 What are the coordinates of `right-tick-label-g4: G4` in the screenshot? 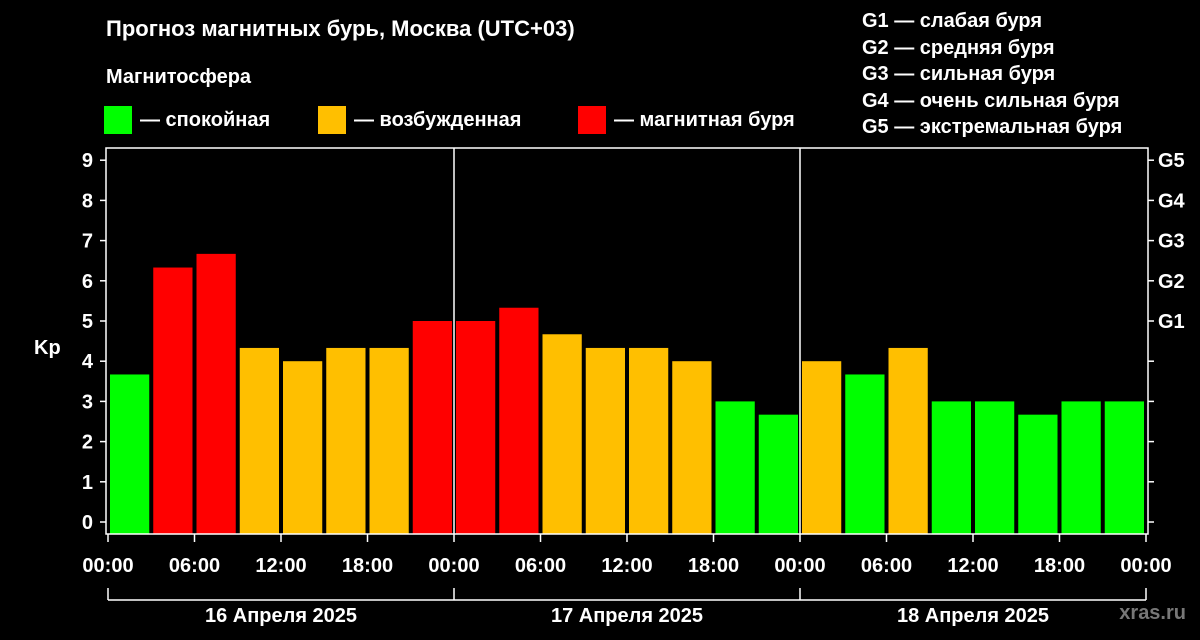 It's located at (1172, 201).